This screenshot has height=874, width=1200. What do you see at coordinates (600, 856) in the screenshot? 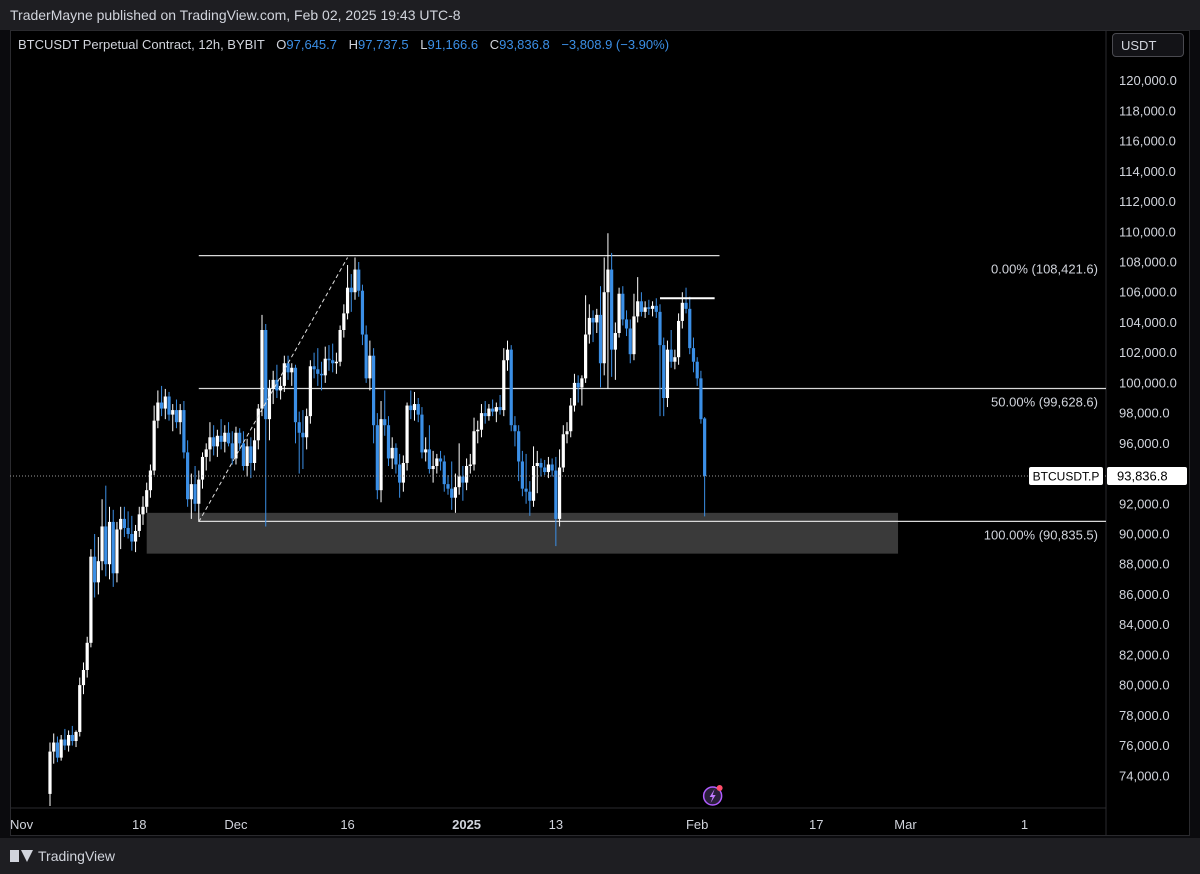
I see `footer-bar` at bounding box center [600, 856].